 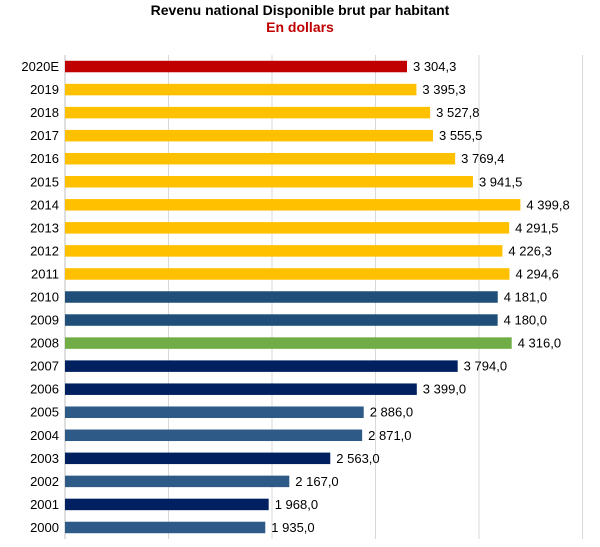 I want to click on category-label: 2003, so click(x=44, y=458).